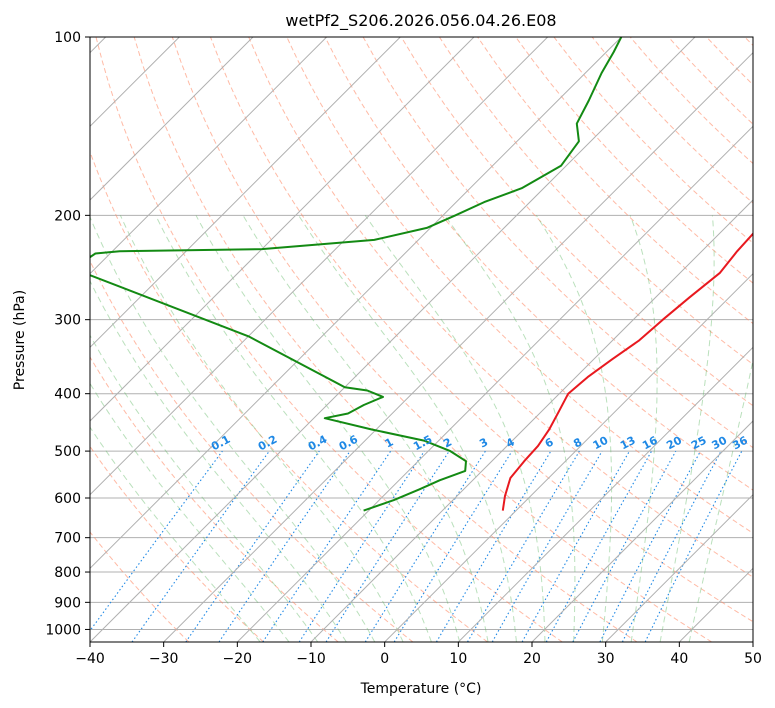  Describe the element at coordinates (532, 659) in the screenshot. I see `x-tick-label: 20` at that location.